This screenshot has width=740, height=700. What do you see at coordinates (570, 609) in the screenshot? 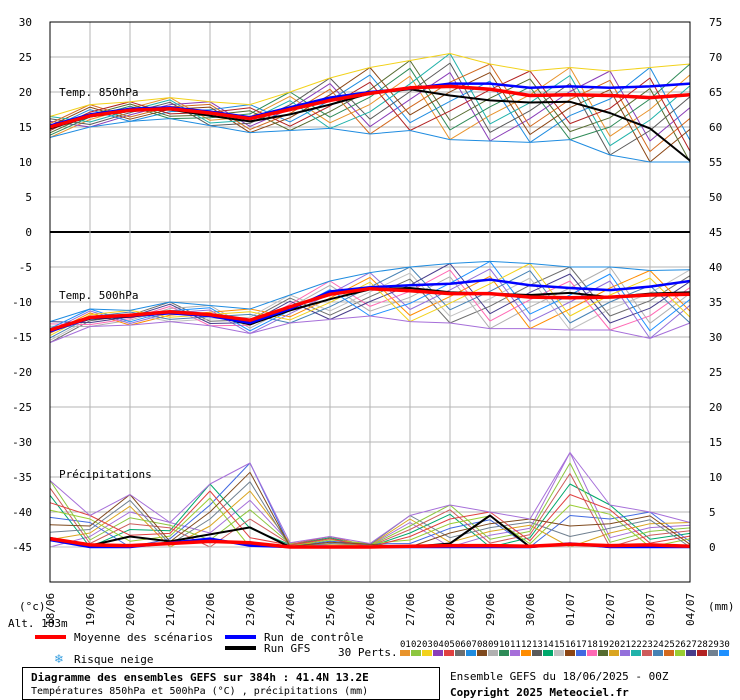
I see `x-tick-label: 01/07` at bounding box center [570, 609].